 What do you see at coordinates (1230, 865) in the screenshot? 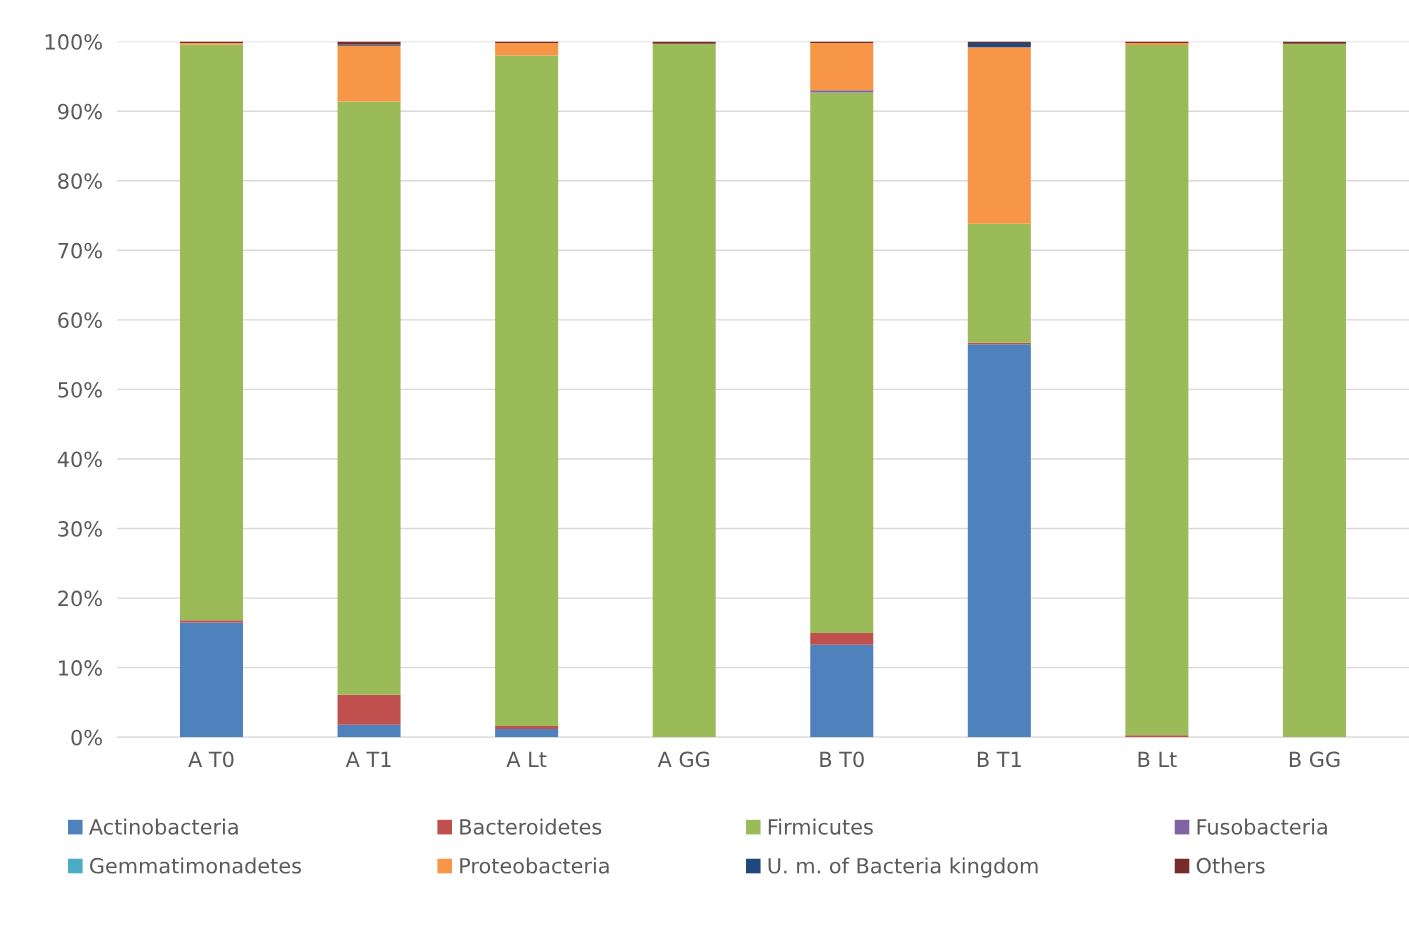
I see `legend-label: Others` at bounding box center [1230, 865].